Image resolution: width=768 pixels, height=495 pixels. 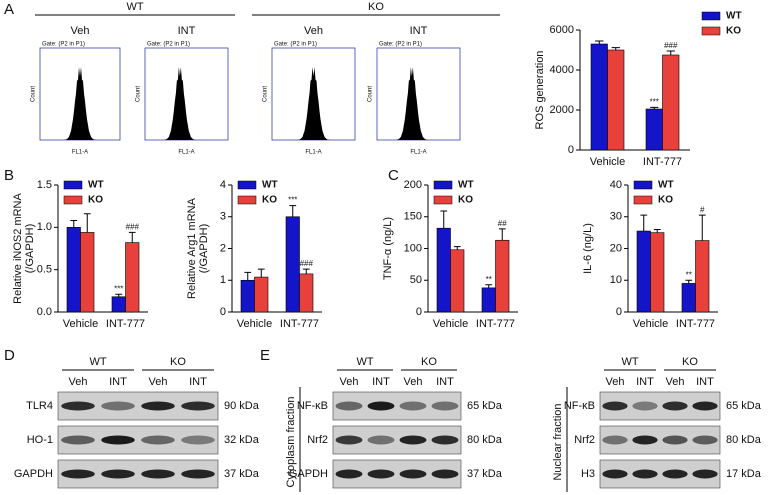 I want to click on blot-size-label: 65 kDa, so click(x=744, y=406).